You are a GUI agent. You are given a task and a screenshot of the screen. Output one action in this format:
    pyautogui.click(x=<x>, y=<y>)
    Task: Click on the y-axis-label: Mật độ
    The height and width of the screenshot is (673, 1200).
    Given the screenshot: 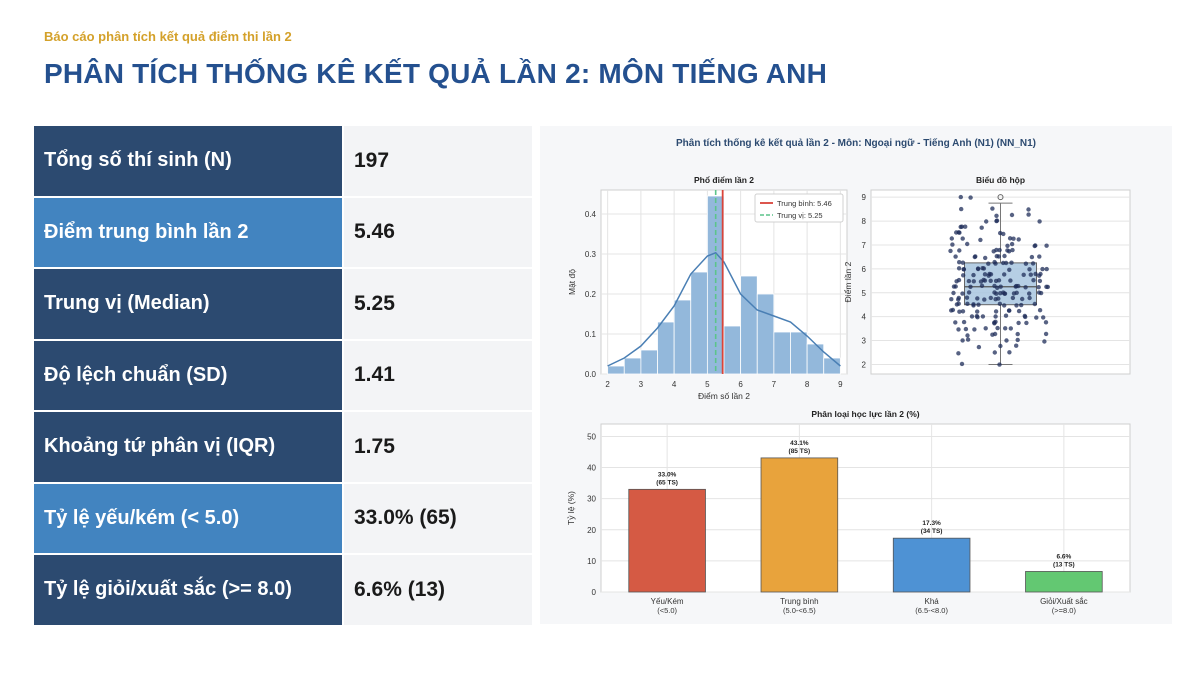 What is the action you would take?
    pyautogui.click(x=572, y=282)
    